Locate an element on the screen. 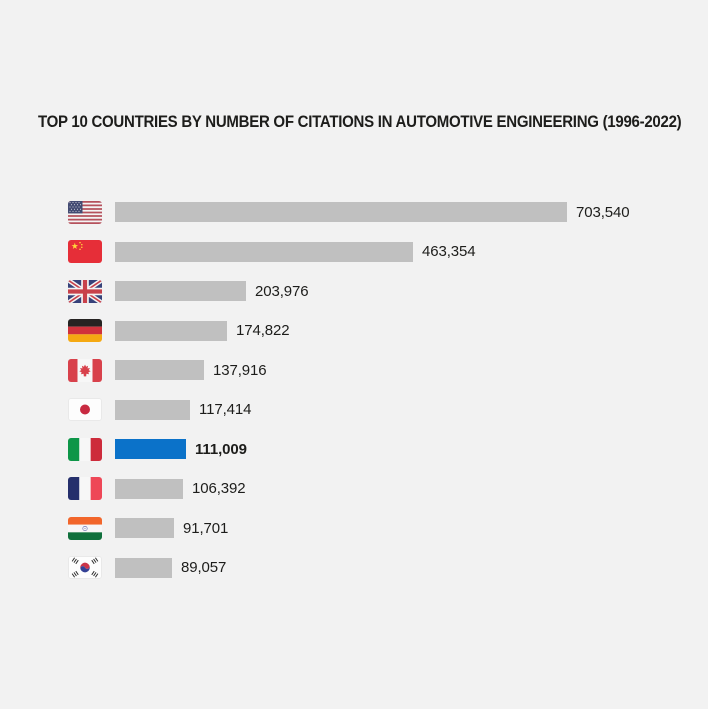 Image resolution: width=708 pixels, height=709 pixels. bar-row: 463,354 is located at coordinates (238, 252).